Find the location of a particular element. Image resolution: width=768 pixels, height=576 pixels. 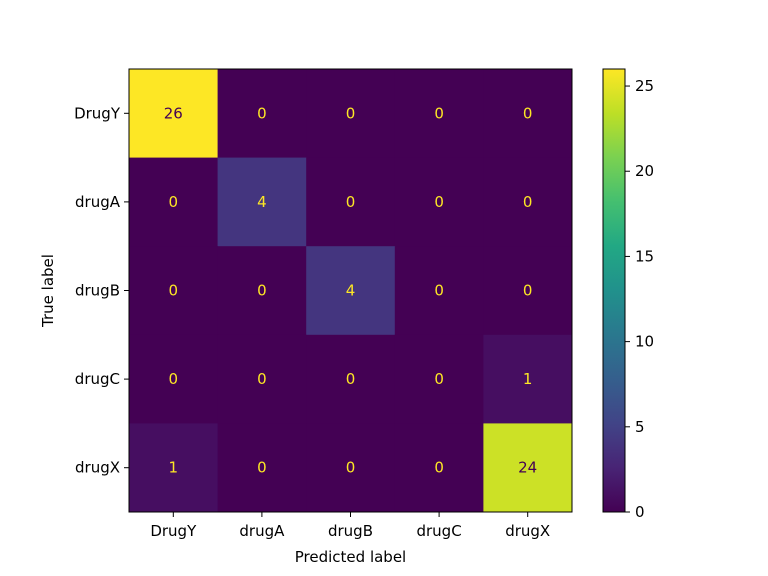

cell-value-4-2: 0 is located at coordinates (351, 468).